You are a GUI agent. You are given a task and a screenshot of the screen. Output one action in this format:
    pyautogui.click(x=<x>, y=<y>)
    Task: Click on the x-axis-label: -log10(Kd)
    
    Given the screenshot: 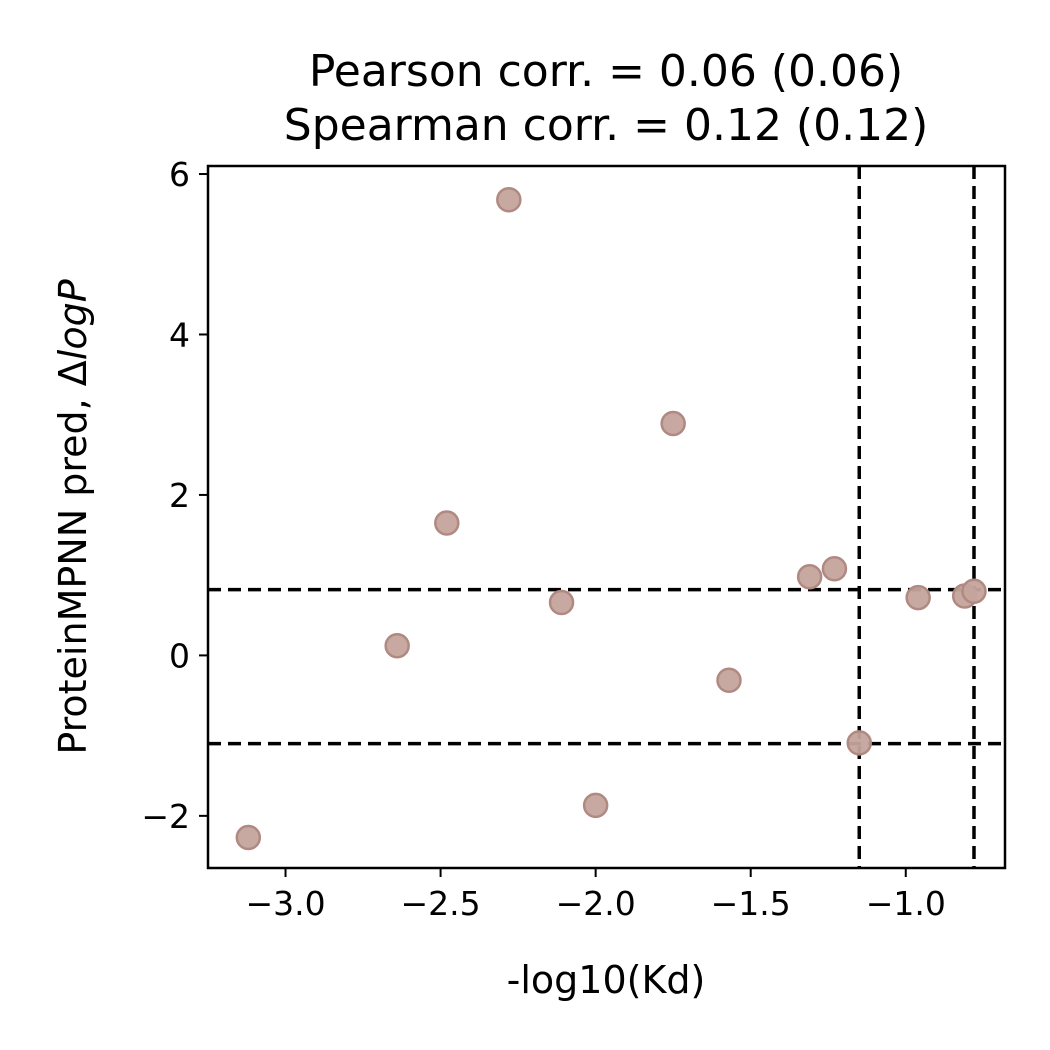 What is the action you would take?
    pyautogui.click(x=606, y=980)
    